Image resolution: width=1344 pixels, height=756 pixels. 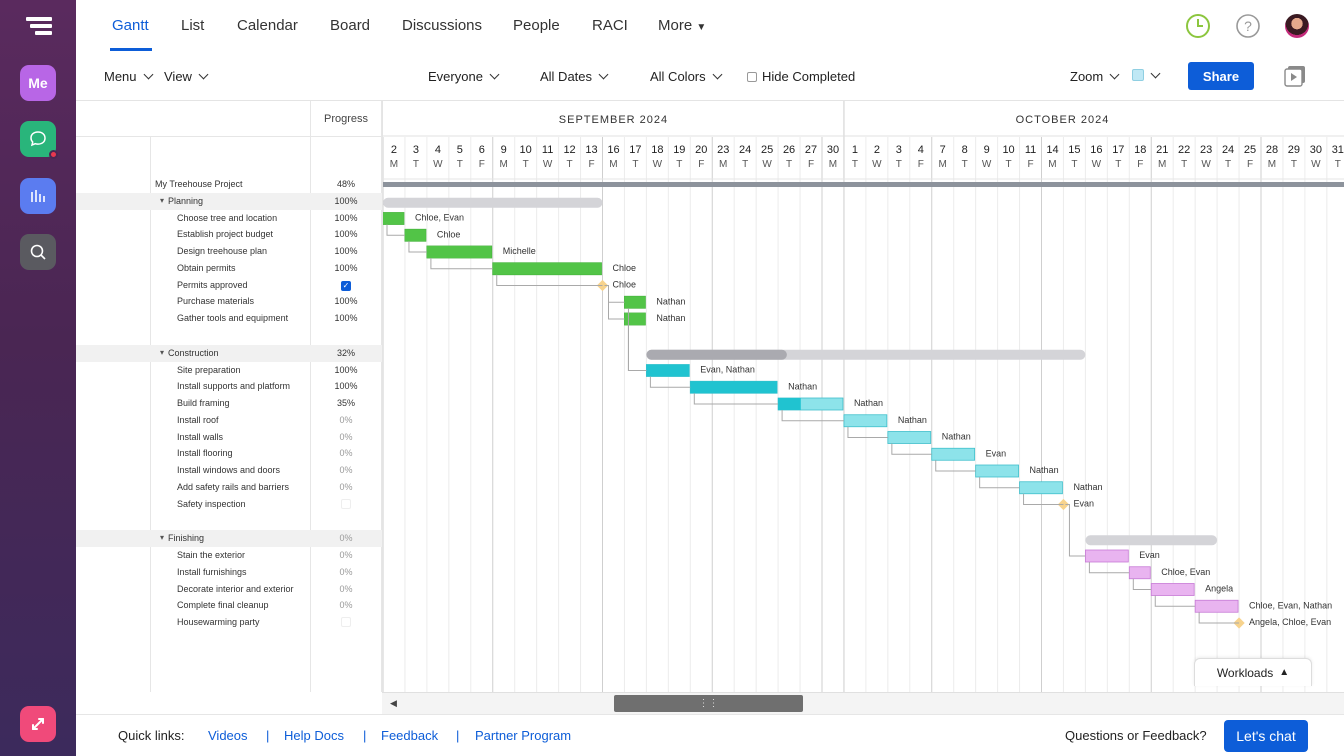 I want to click on task-row: Install walls 0%, so click(x=229, y=437).